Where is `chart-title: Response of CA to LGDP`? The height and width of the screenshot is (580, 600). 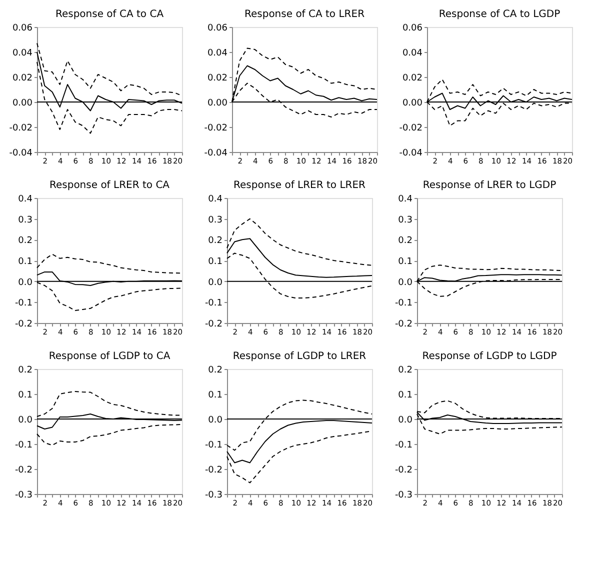 chart-title: Response of CA to LGDP is located at coordinates (499, 14).